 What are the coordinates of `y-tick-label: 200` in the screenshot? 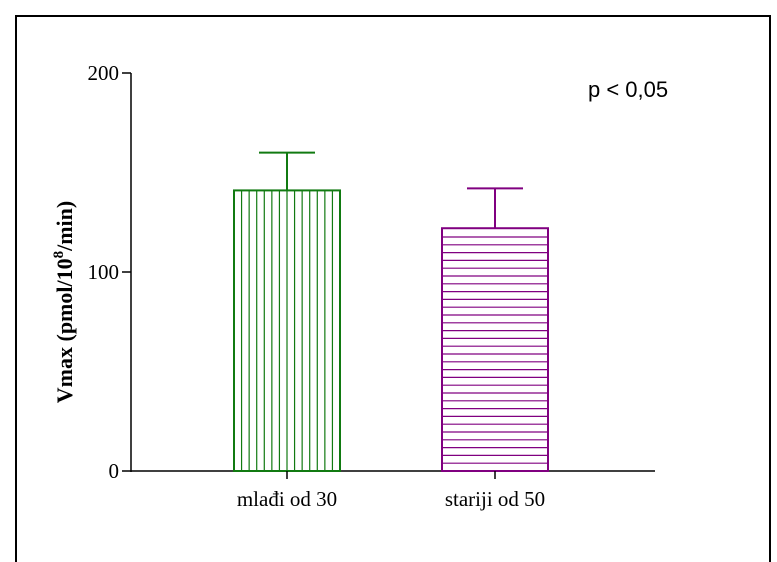 It's located at (104, 73).